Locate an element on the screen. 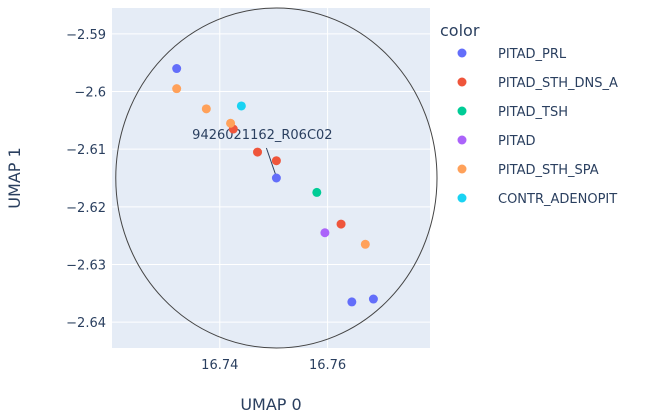 This screenshot has height=419, width=663. x-tick-label: 16.74 is located at coordinates (219, 365).